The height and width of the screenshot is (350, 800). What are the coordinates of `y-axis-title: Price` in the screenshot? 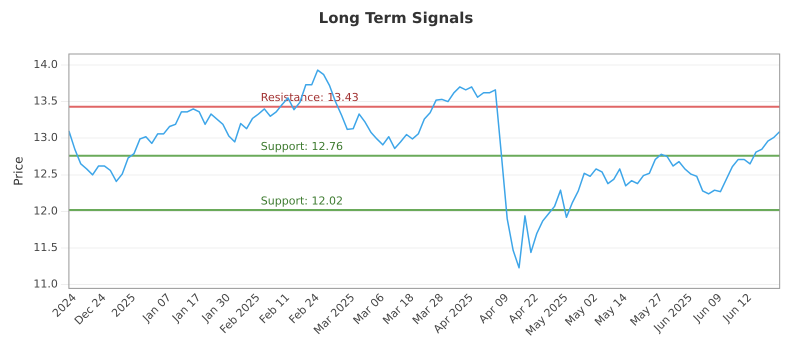 It's located at (18, 171).